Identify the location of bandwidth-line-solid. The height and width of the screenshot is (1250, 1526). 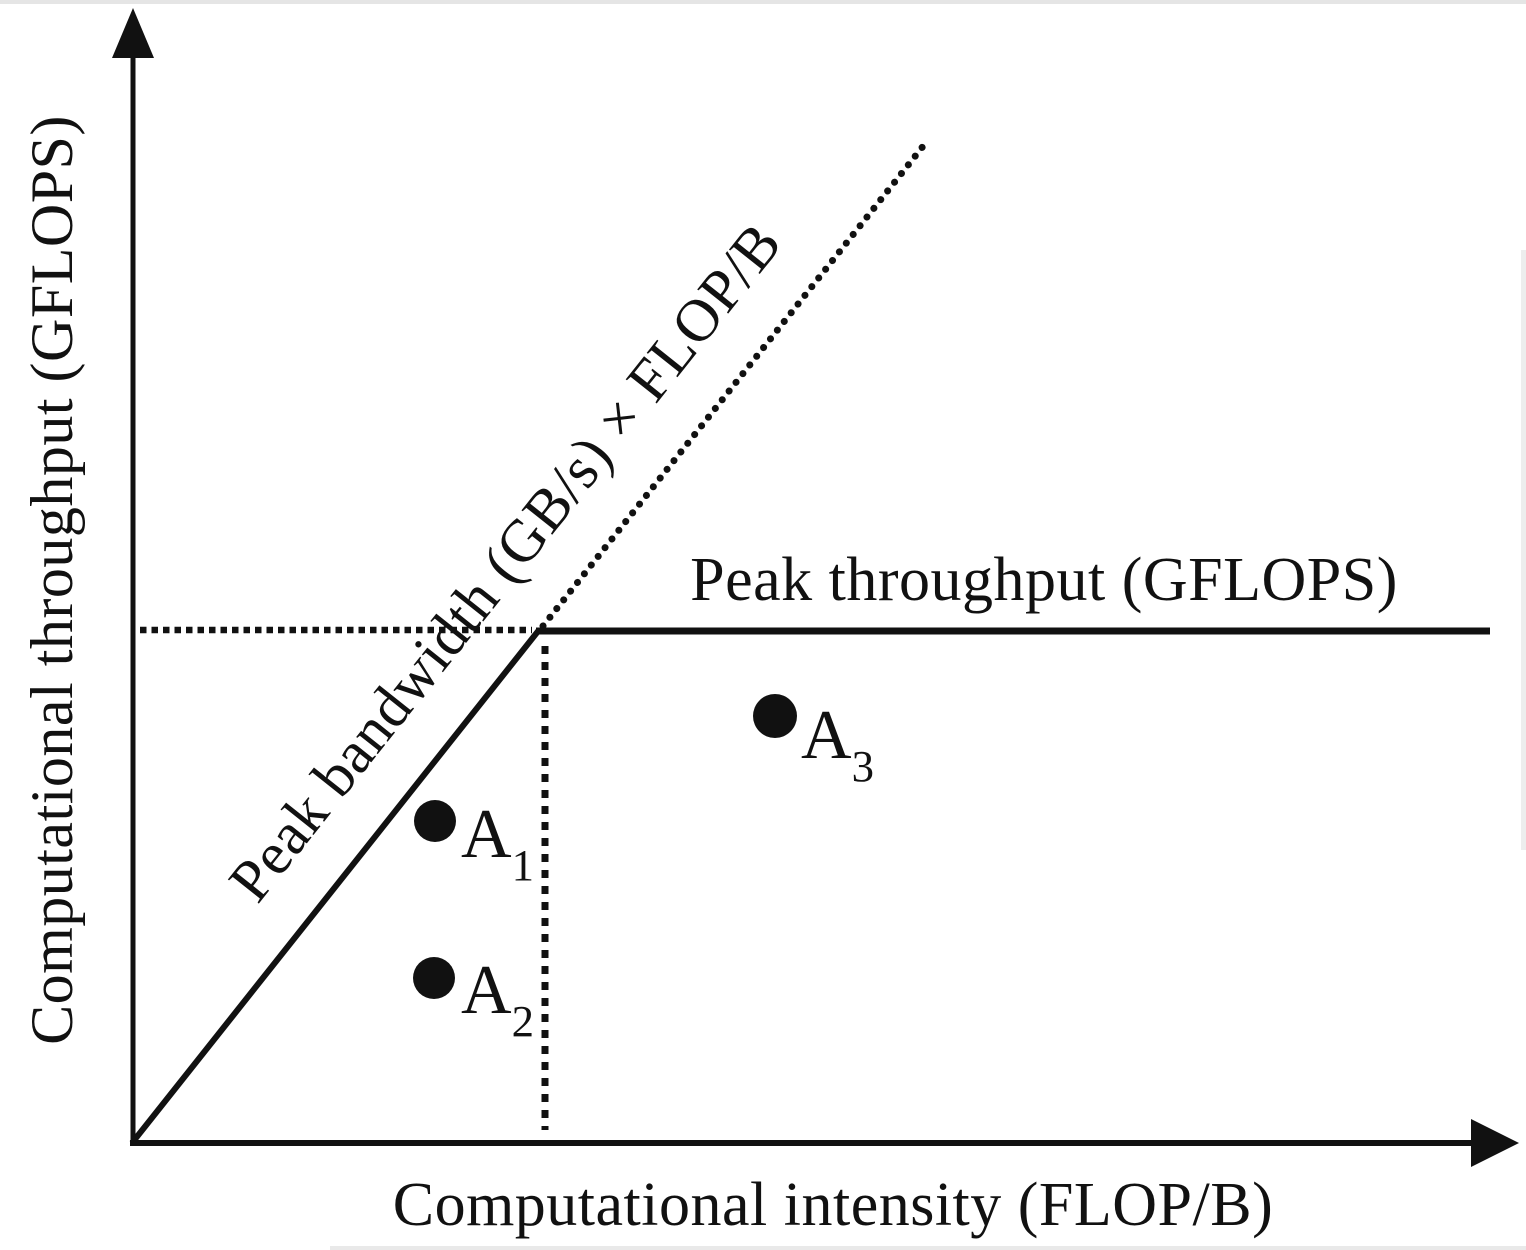
(335, 886).